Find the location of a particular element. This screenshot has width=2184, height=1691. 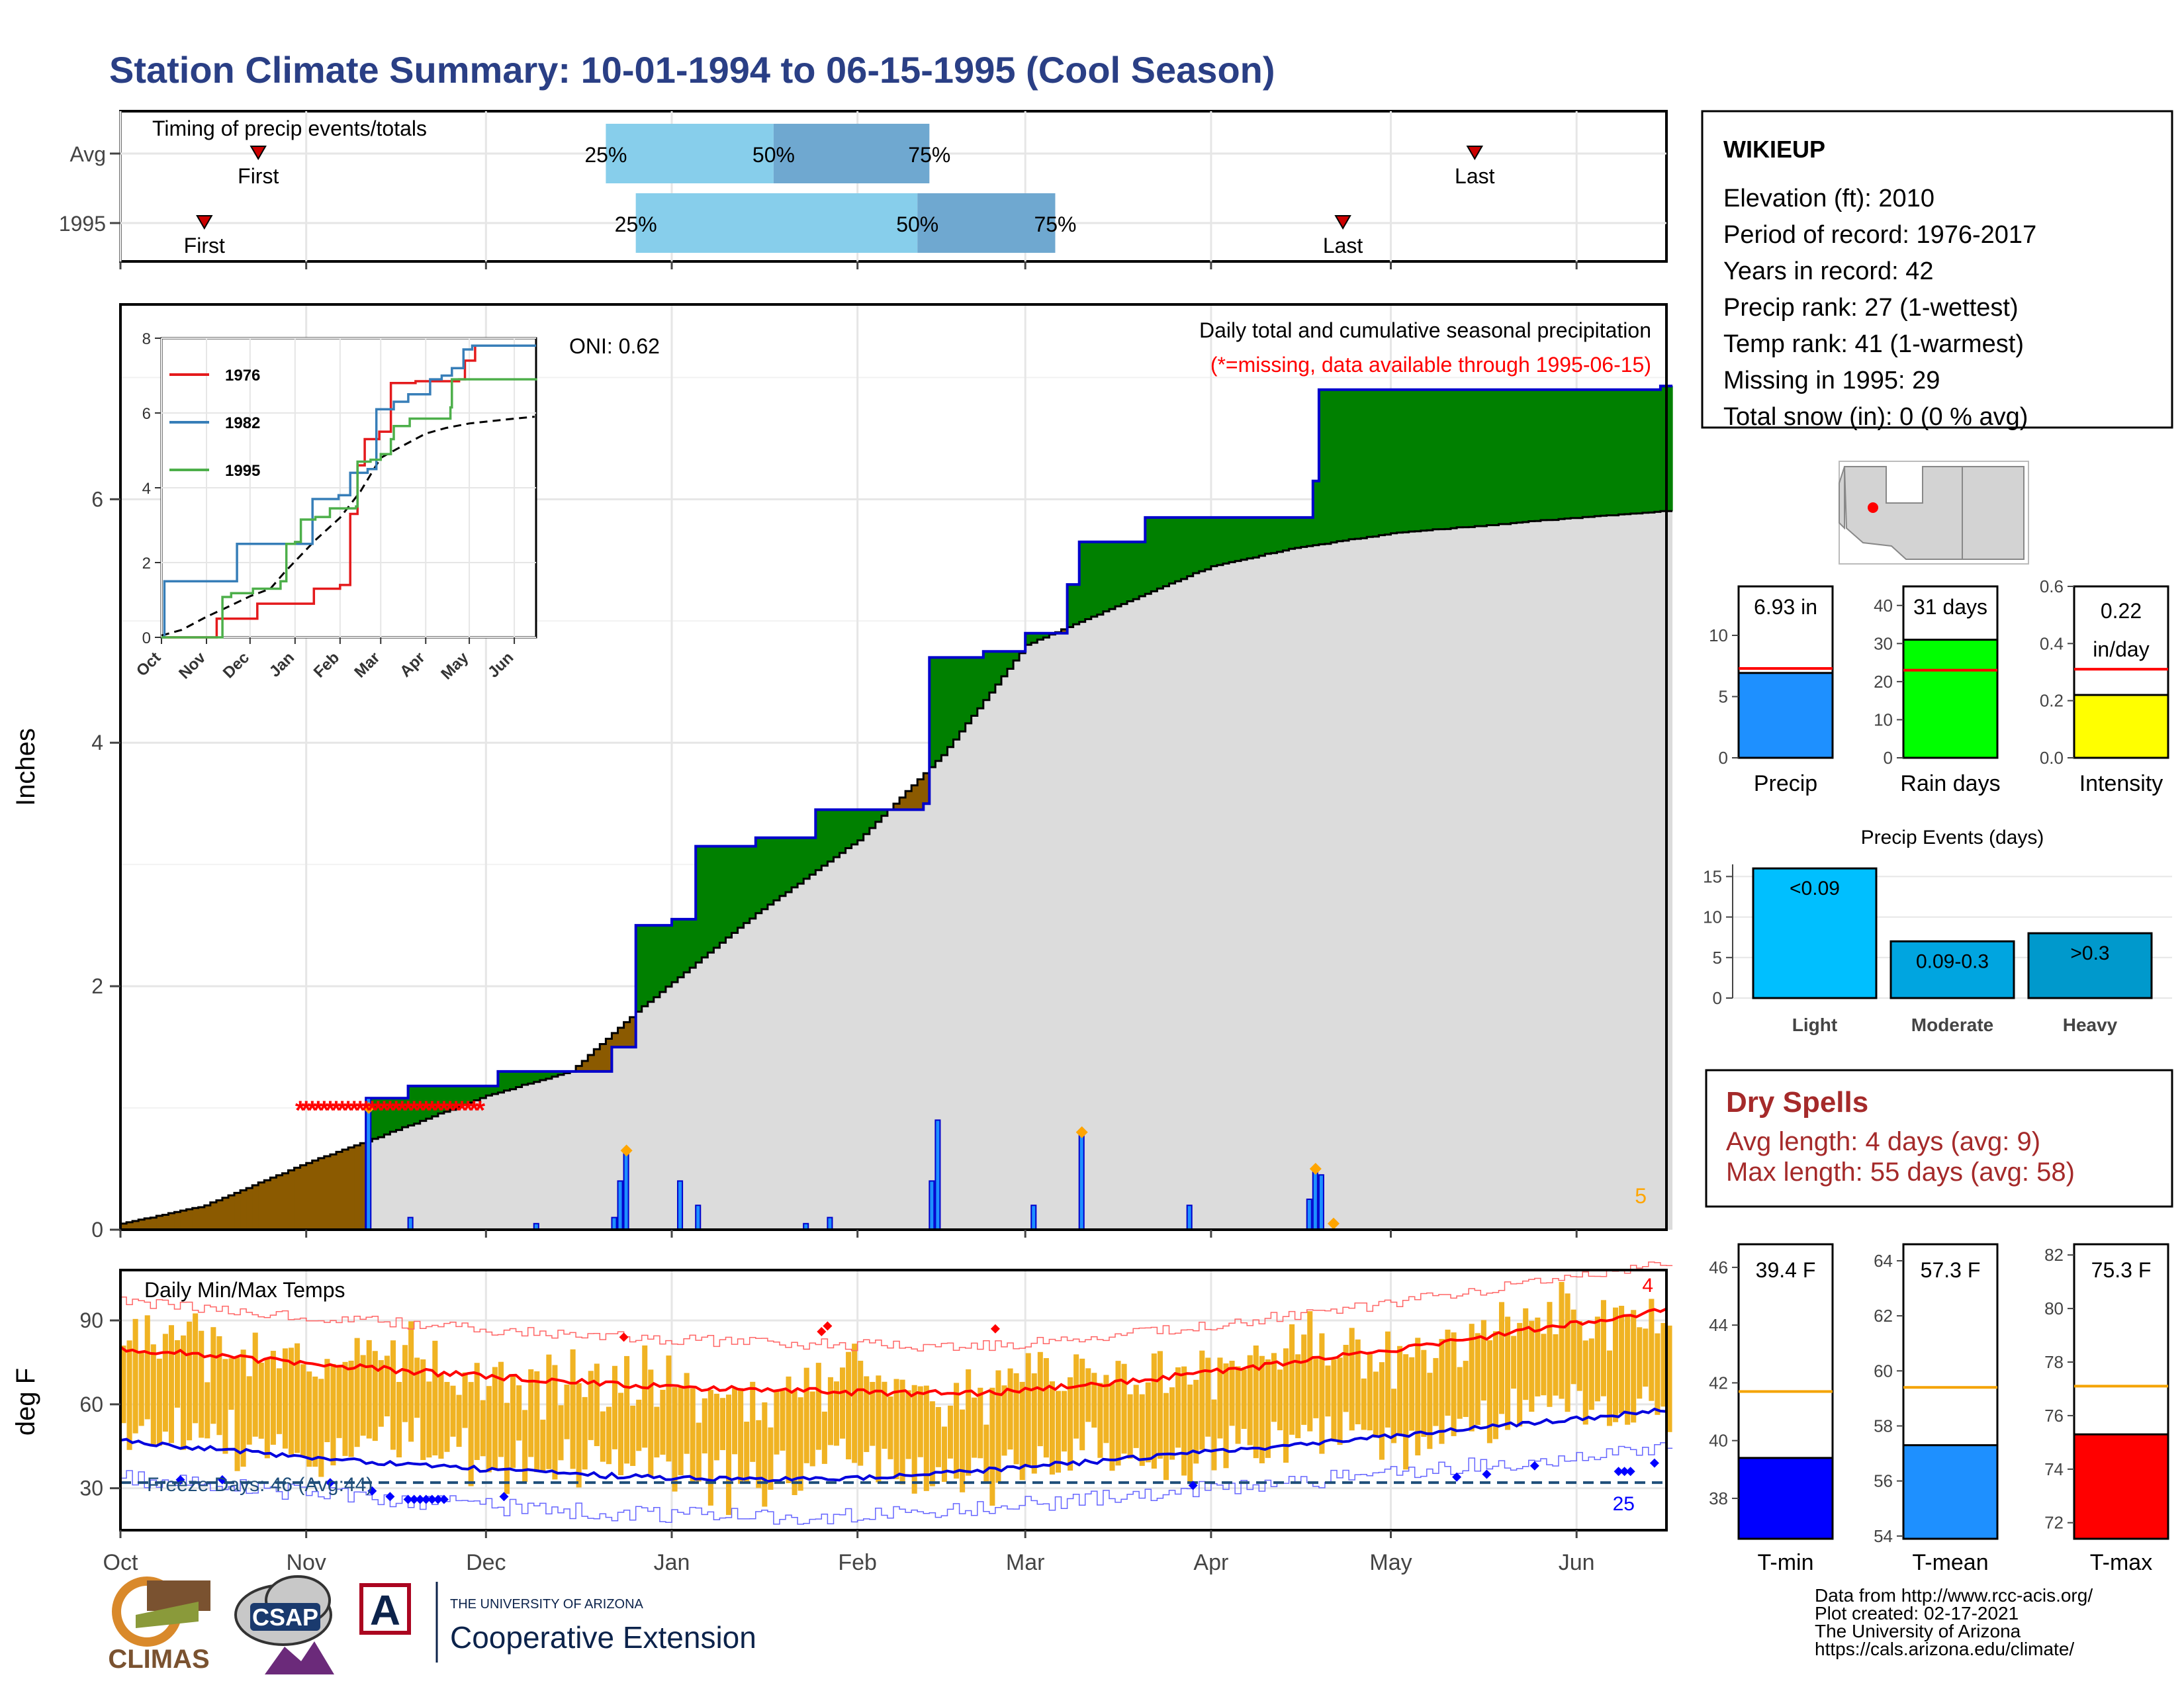

dry-spells-avg: Avg length: 4 days (avg: 9) is located at coordinates (1883, 1141).